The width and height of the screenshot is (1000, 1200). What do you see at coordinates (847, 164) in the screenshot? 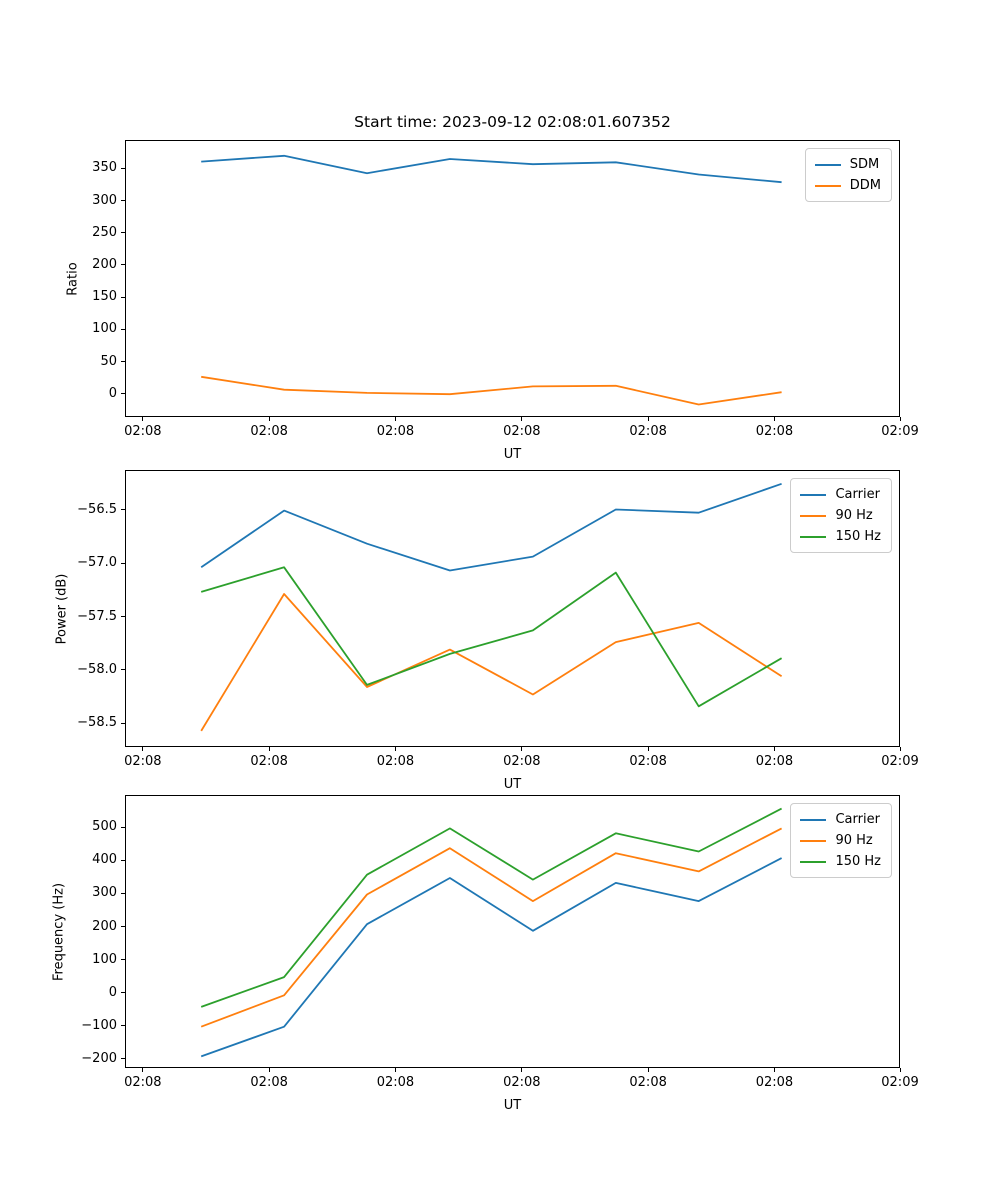
I see `legend-item: SDM` at bounding box center [847, 164].